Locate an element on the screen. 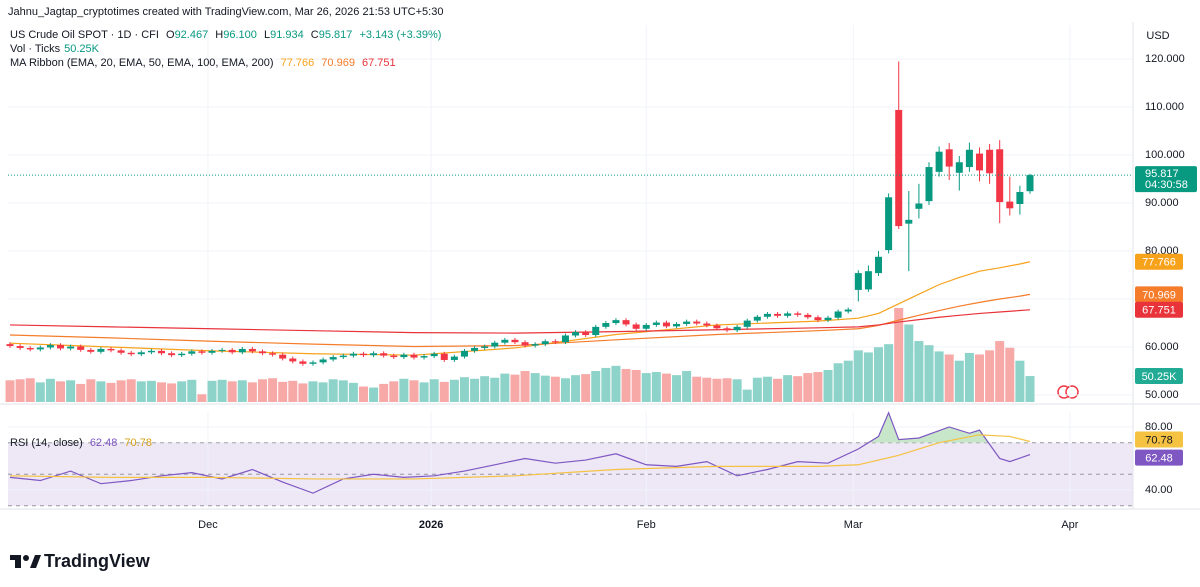 The image size is (1200, 587). ema-badge-bg is located at coordinates (1159, 261).